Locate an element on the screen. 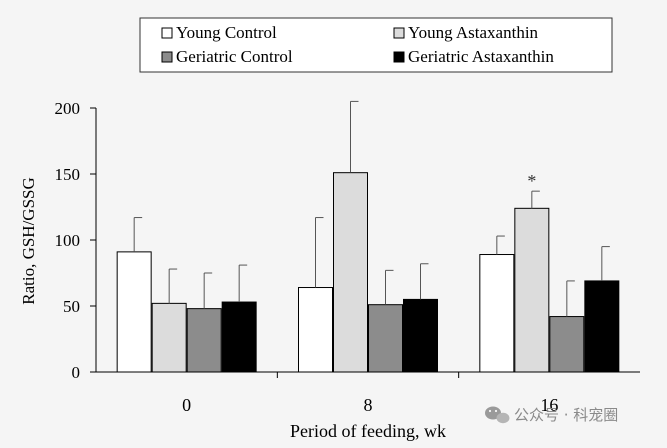 Image resolution: width=667 pixels, height=448 pixels. x-axis-label: Period of feeding, wk is located at coordinates (368, 431).